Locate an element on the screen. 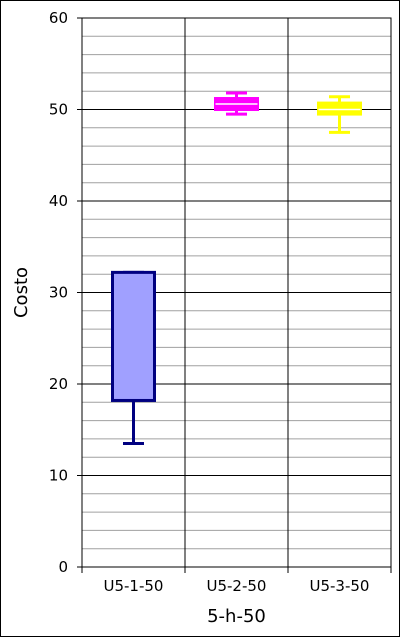 Image resolution: width=400 pixels, height=637 pixels. y-tick-label: 30 is located at coordinates (58, 293).